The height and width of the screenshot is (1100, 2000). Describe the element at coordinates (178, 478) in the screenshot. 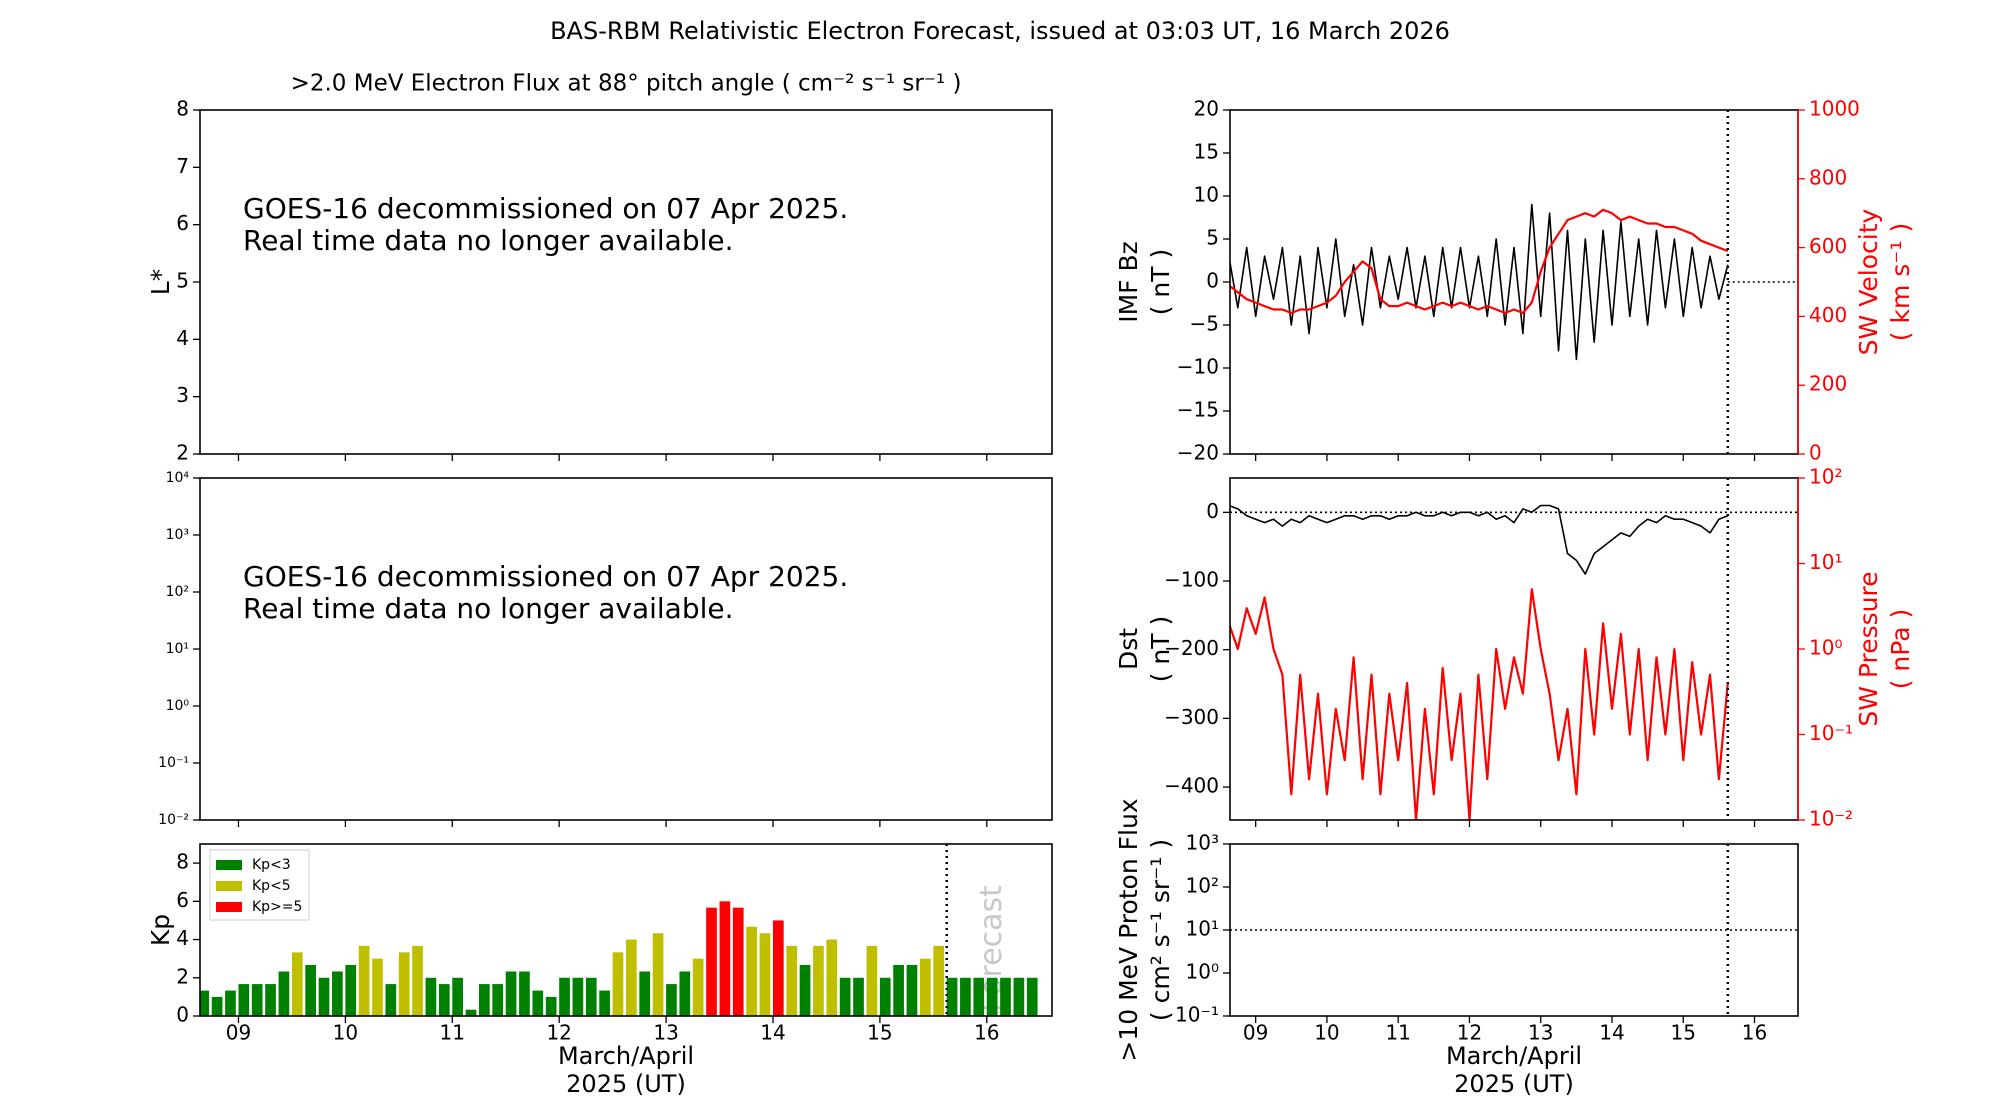

I see `y-tick-label: 10⁴` at that location.